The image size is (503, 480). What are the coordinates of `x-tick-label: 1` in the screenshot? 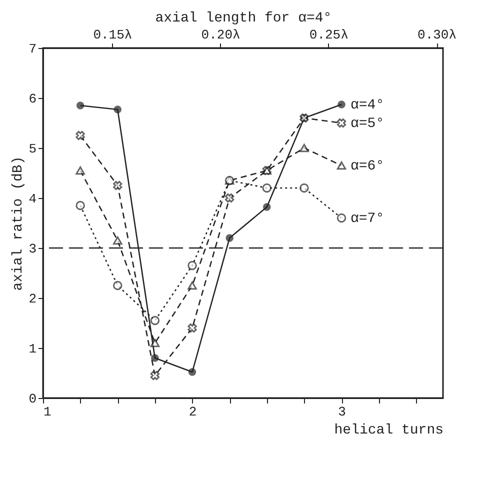 It's located at (48, 412).